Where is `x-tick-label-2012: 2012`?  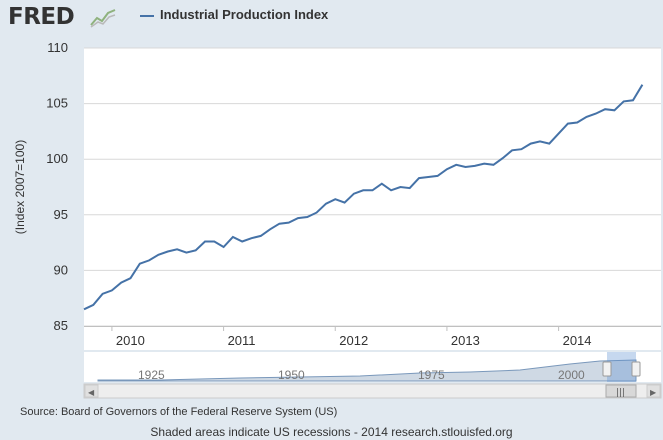
x-tick-label-2012: 2012 is located at coordinates (353, 340).